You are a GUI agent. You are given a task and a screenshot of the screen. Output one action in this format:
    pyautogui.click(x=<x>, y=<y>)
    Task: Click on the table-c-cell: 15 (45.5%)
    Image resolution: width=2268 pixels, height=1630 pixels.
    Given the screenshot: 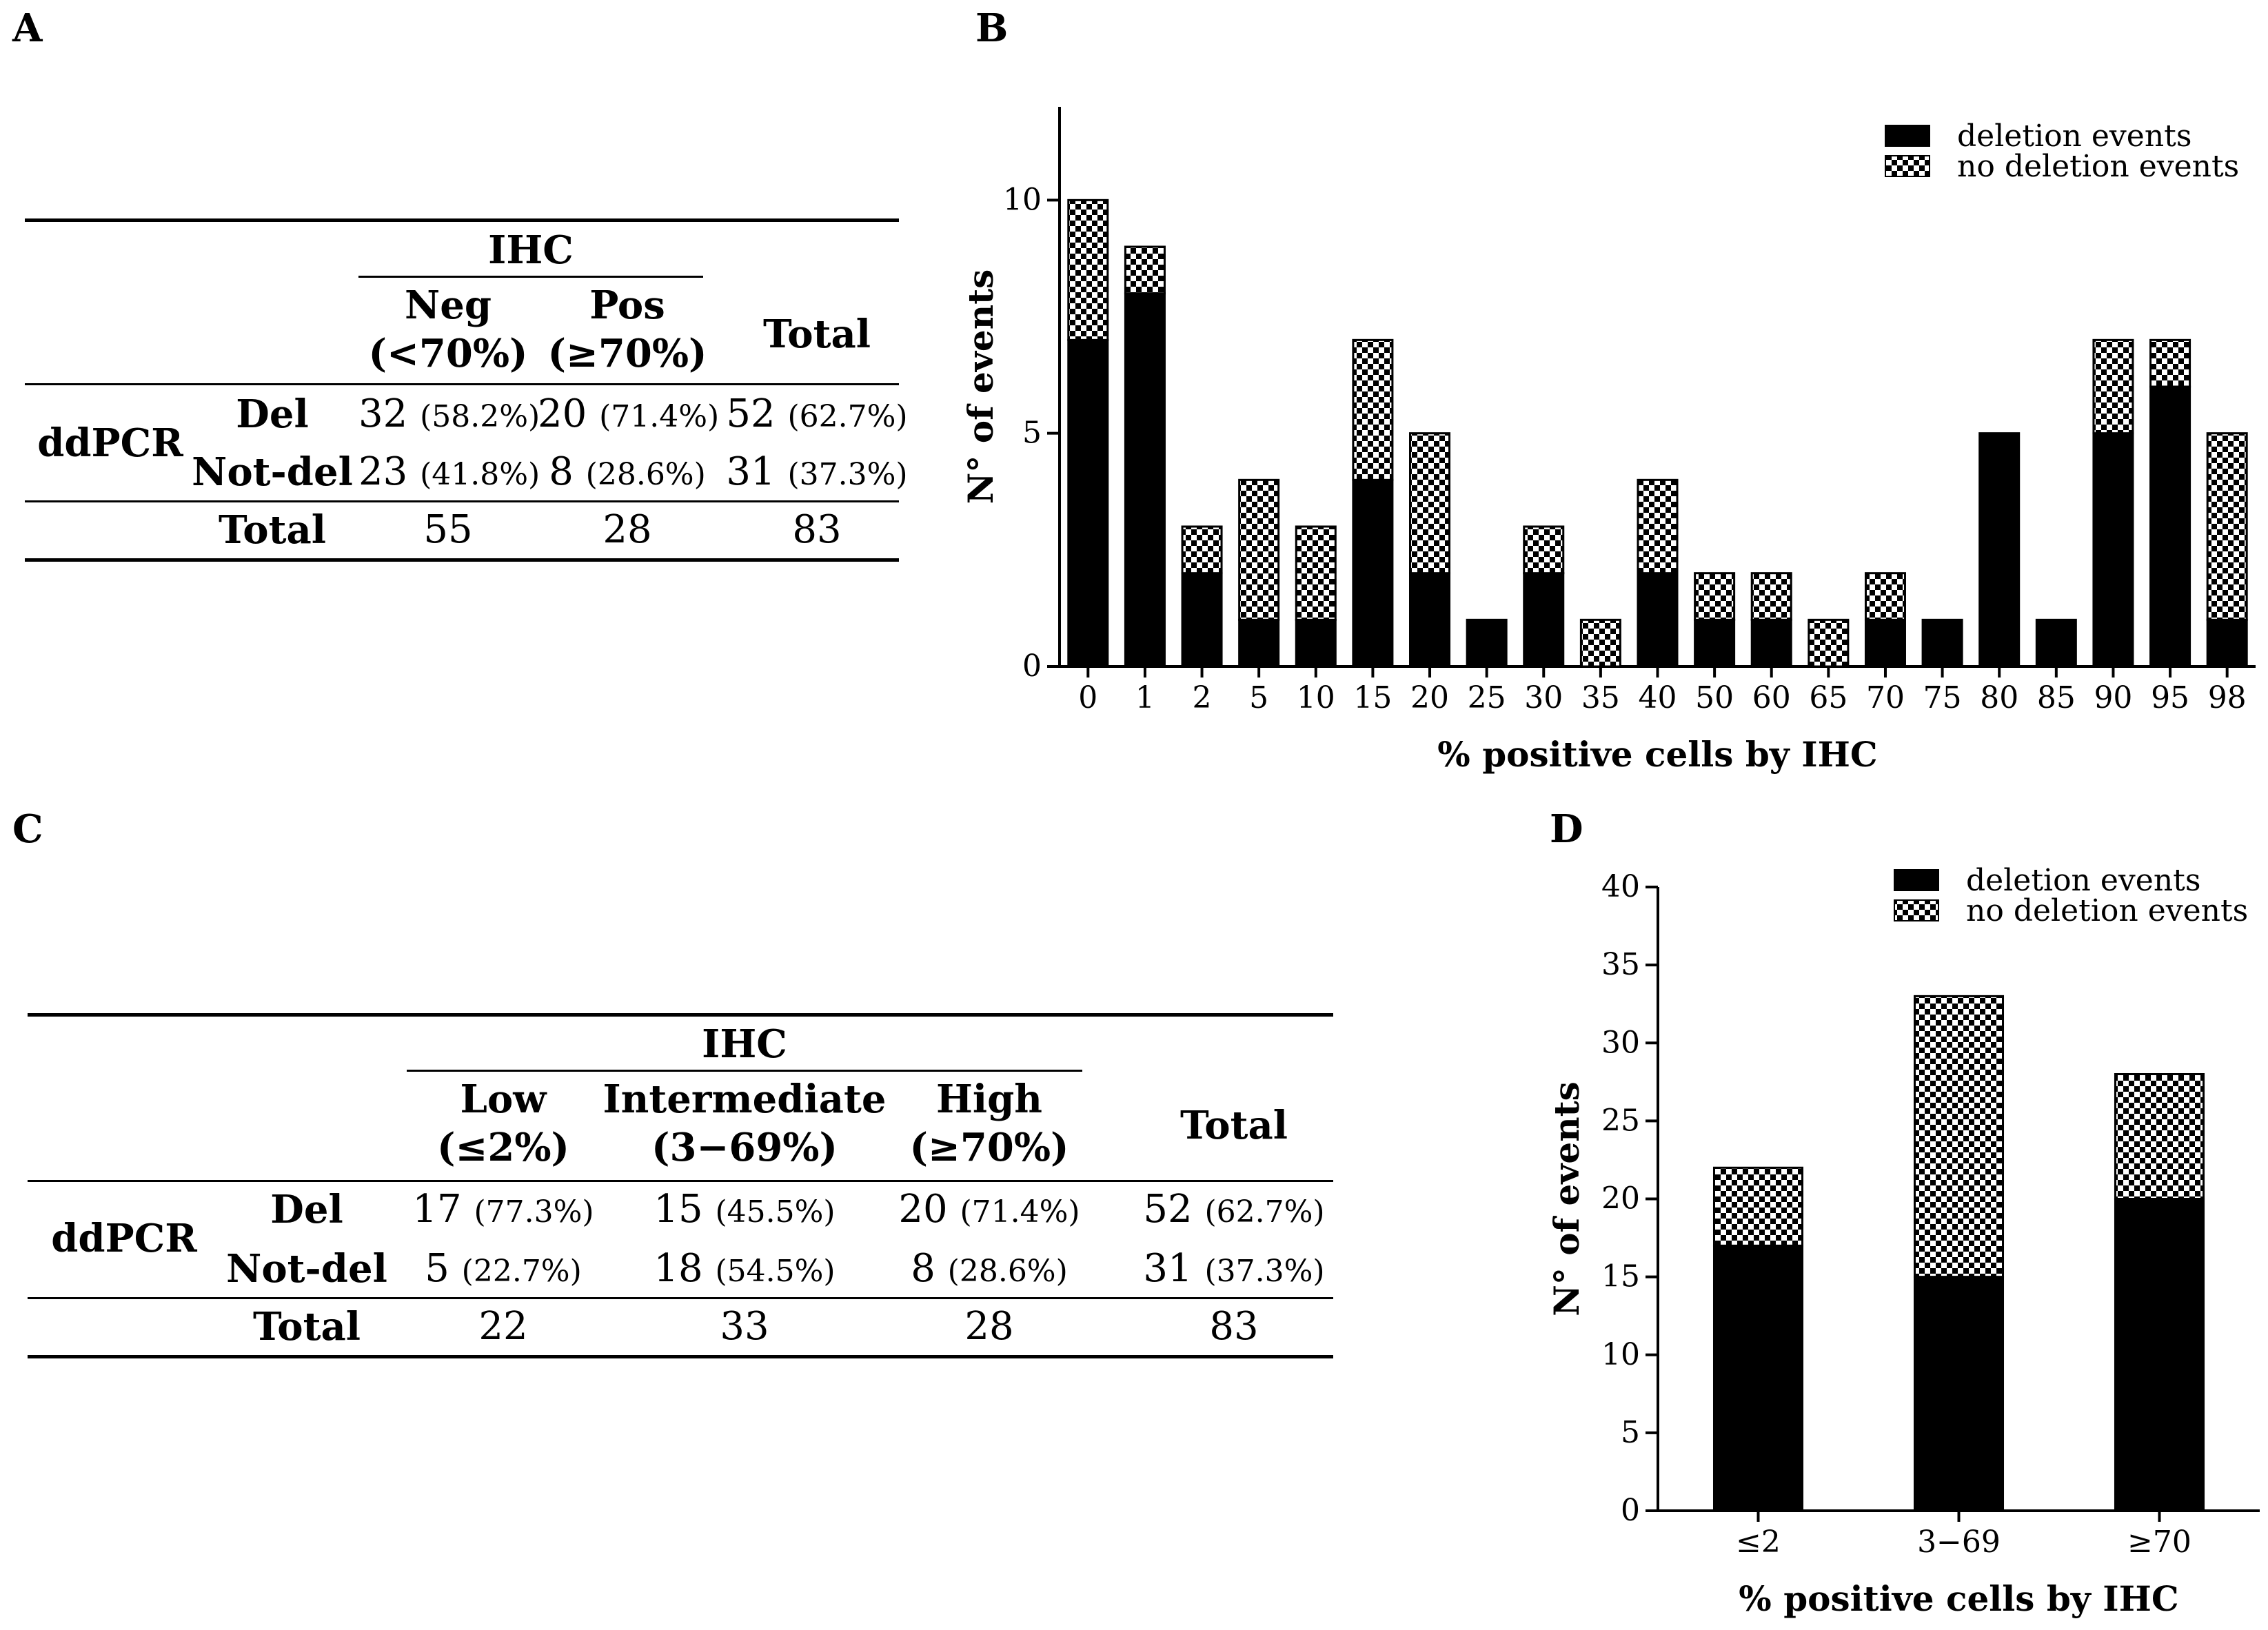 What is the action you would take?
    pyautogui.click(x=745, y=1209)
    